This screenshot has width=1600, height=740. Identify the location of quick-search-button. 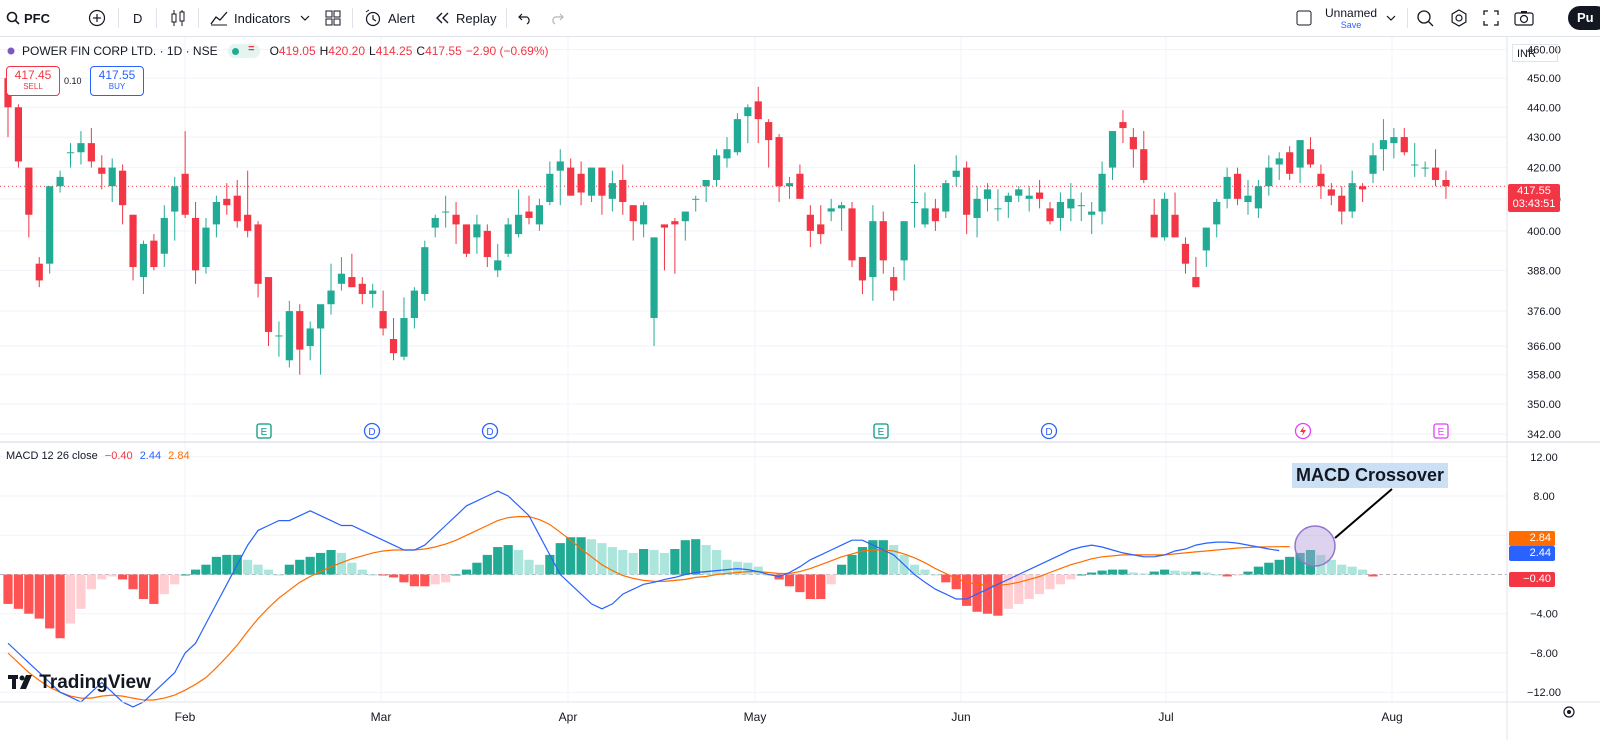
(1425, 18).